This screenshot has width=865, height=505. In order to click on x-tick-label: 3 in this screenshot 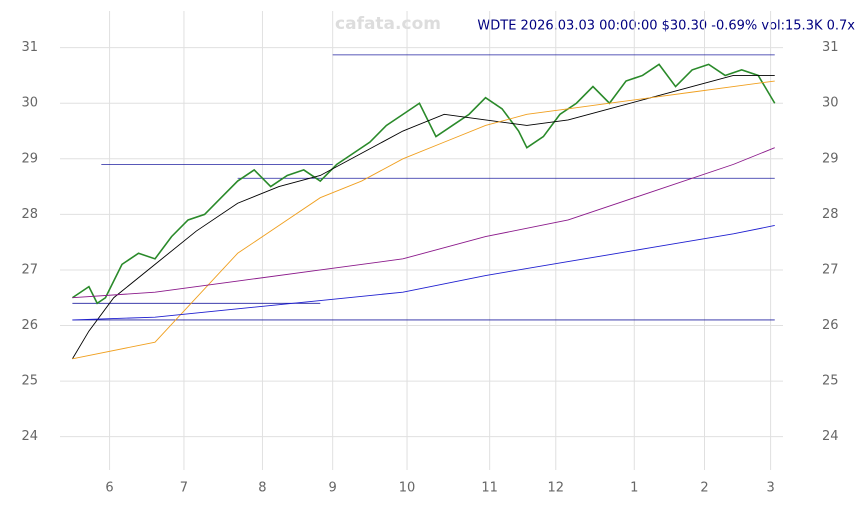, I will do `click(770, 488)`.